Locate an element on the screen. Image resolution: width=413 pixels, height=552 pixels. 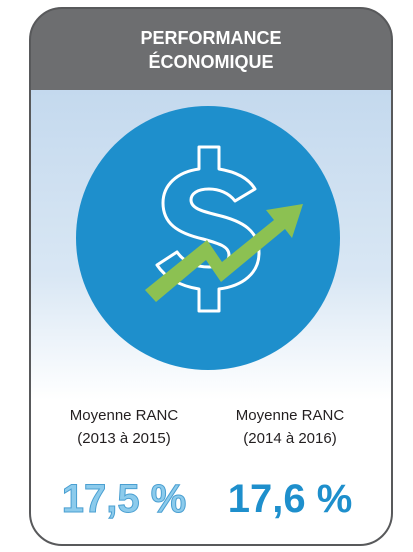
header-title-line: ÉCONOMIQUE is located at coordinates (210, 61).